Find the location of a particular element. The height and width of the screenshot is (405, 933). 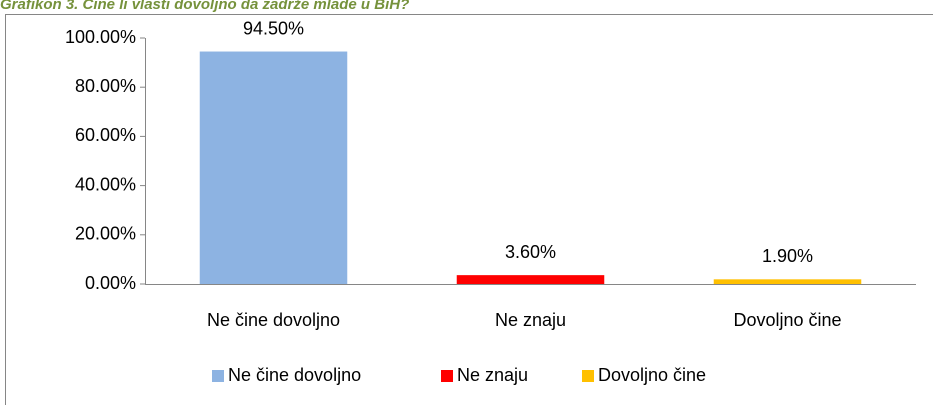

legend-label: Dovoljno čine is located at coordinates (652, 375).